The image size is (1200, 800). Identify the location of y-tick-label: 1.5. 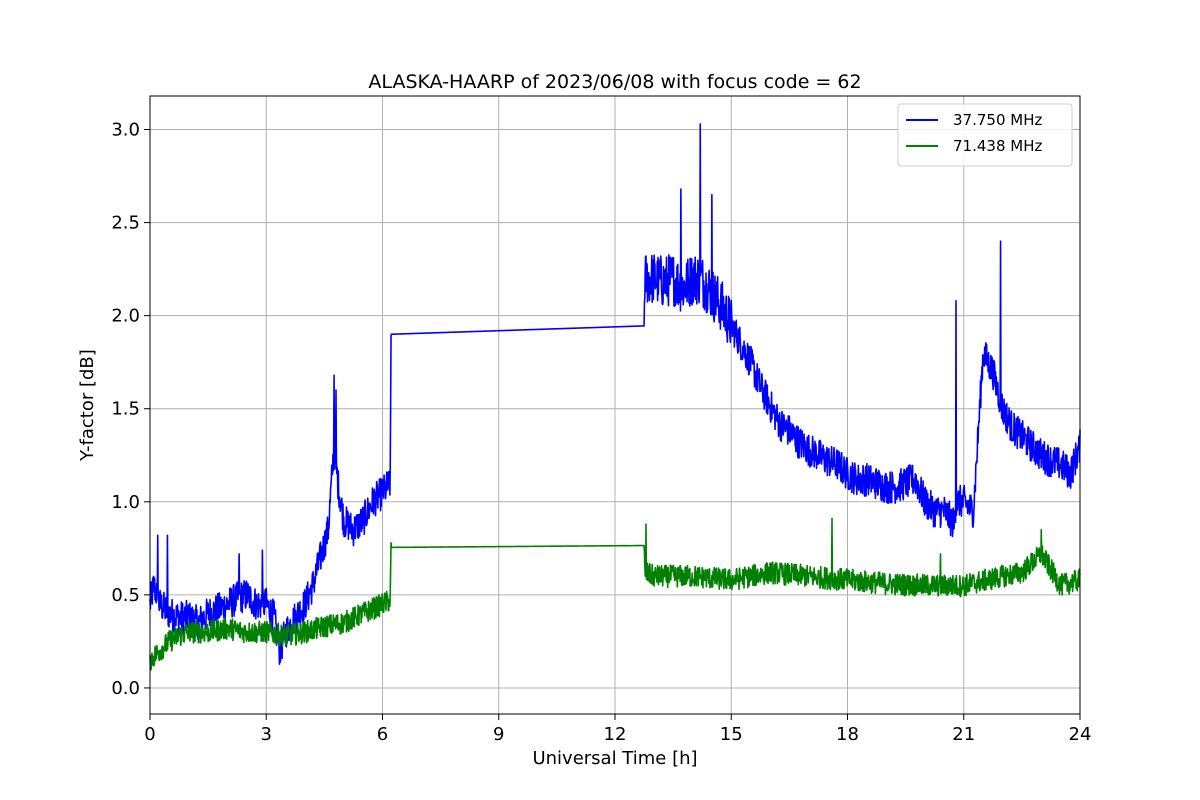
(125, 409).